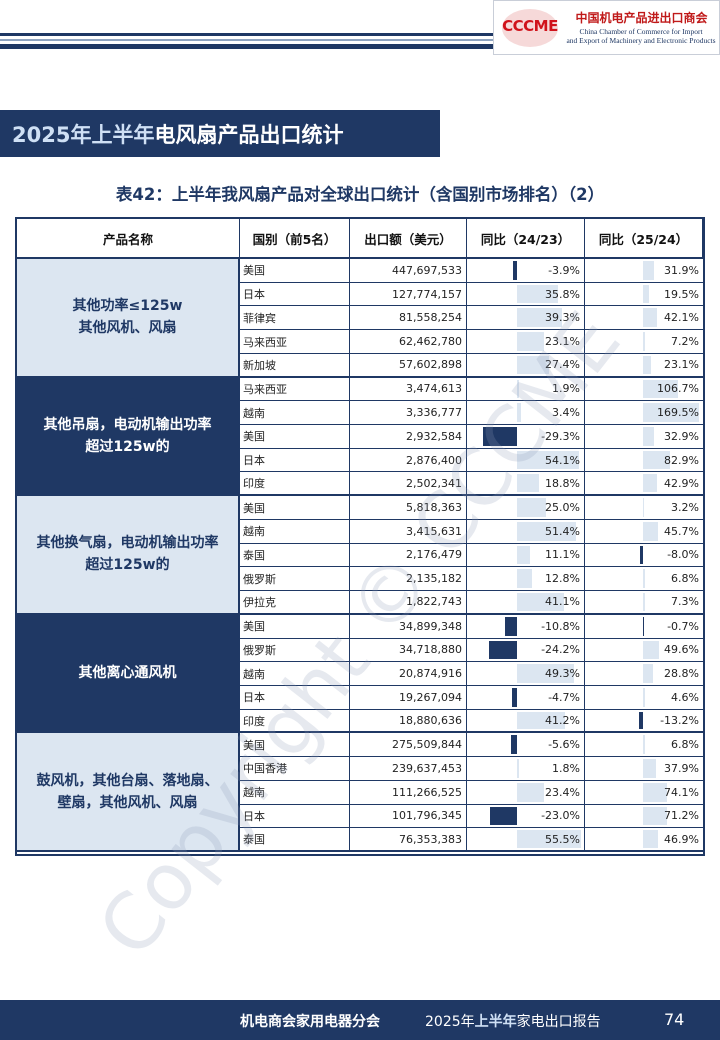  I want to click on growth-label: -5.6%, so click(564, 745).